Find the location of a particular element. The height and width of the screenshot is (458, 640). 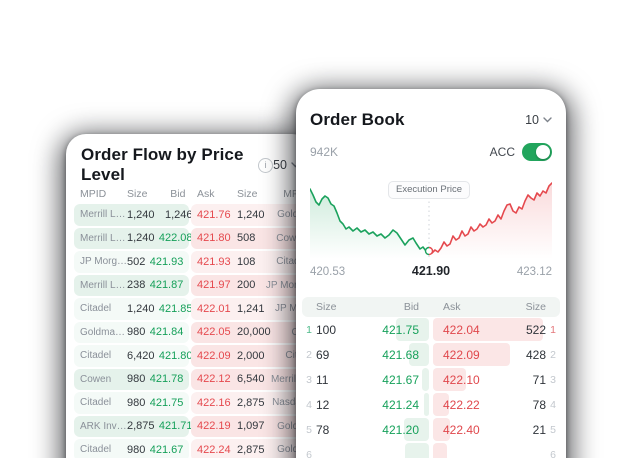

ask-price: 422.04 is located at coordinates (461, 329).